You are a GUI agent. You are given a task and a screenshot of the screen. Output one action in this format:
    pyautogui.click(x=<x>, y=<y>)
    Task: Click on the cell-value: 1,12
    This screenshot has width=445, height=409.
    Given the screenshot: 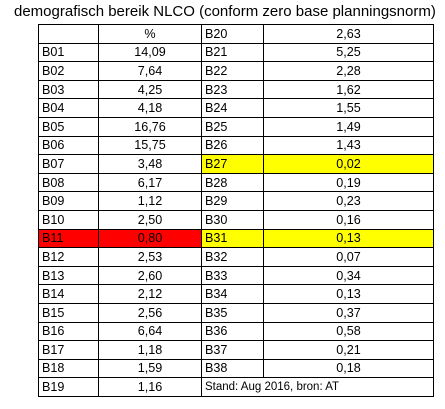 What is the action you would take?
    pyautogui.click(x=150, y=201)
    